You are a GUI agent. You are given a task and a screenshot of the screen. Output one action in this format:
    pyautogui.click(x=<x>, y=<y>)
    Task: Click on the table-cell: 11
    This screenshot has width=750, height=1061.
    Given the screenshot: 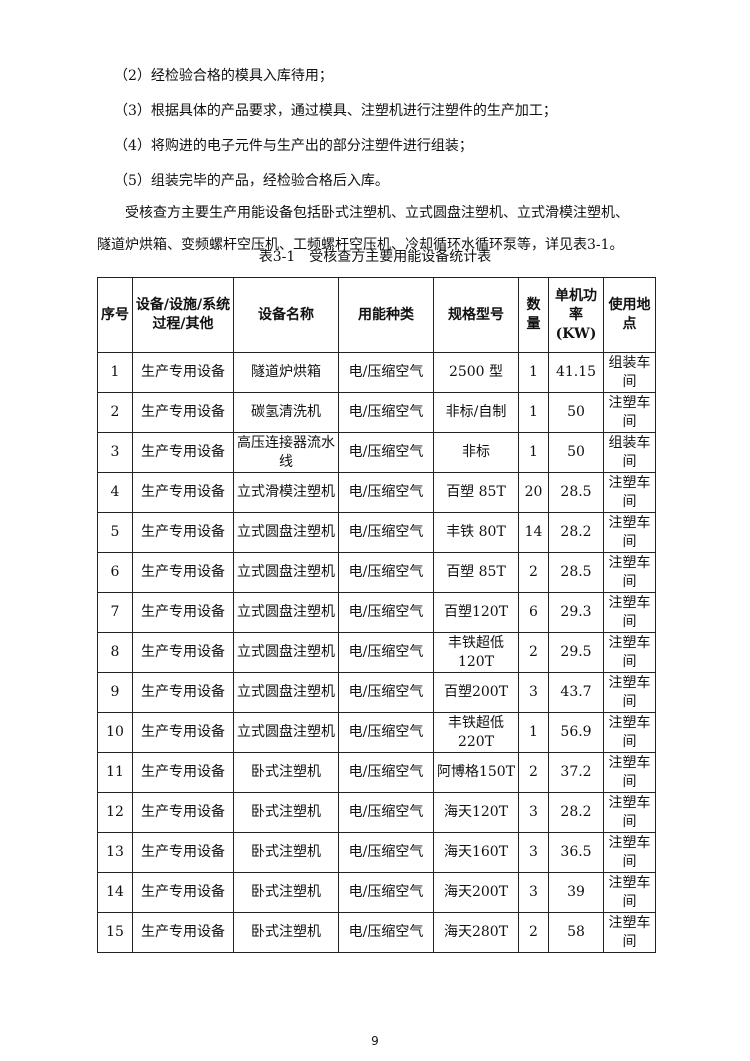 What is the action you would take?
    pyautogui.click(x=115, y=772)
    